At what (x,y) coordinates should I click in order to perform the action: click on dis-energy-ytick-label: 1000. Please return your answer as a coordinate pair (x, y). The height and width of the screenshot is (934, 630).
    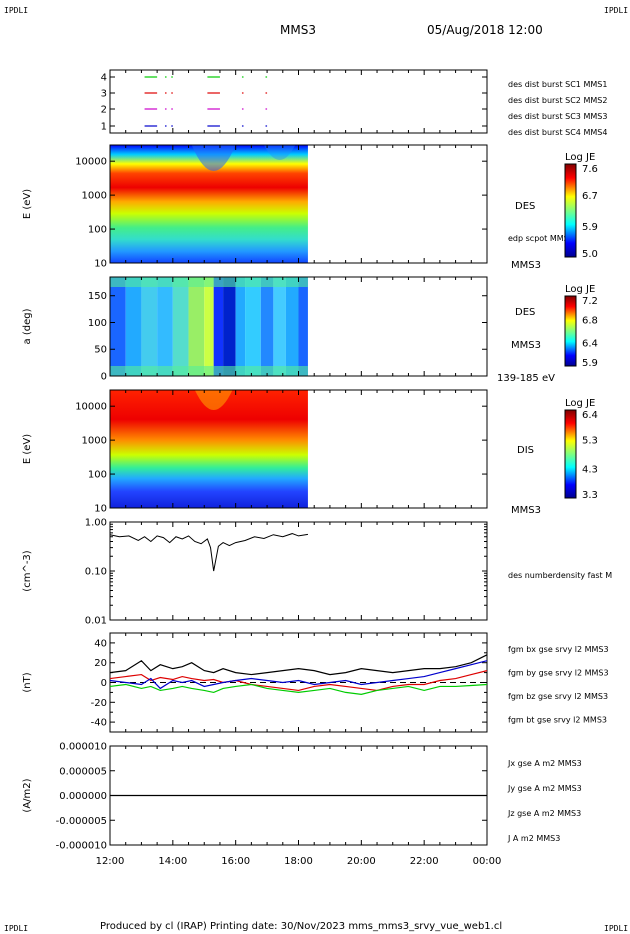
    Looking at the image, I should click on (94, 441).